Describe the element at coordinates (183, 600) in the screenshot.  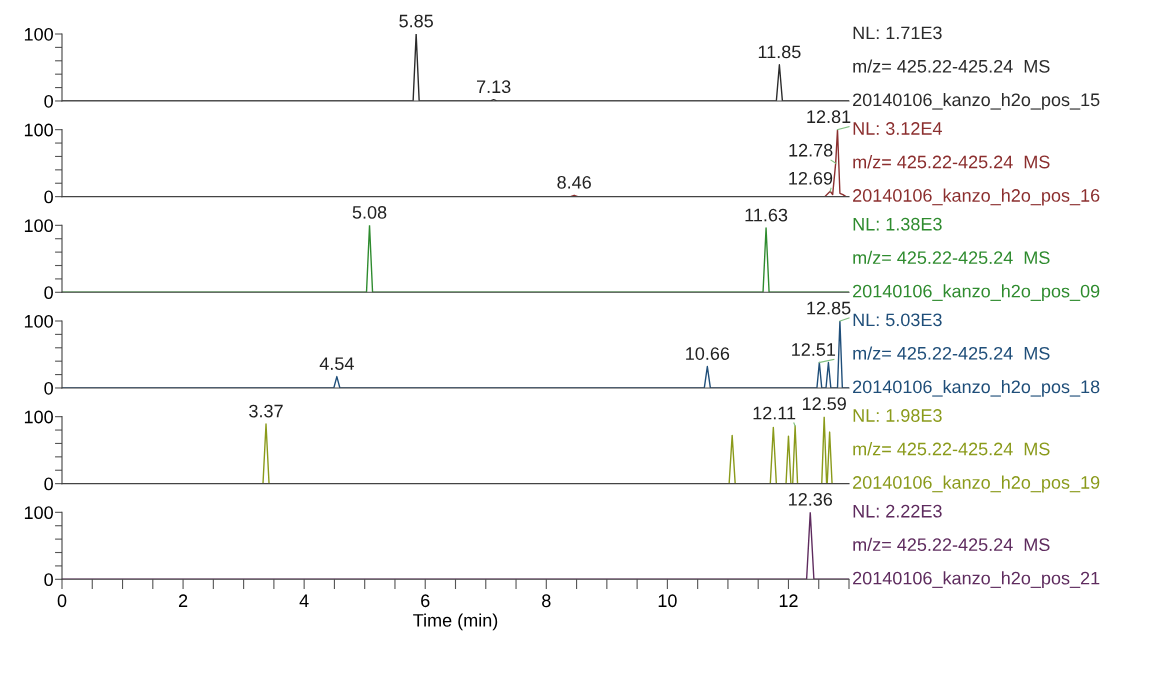
I see `x-tick-label: 2` at that location.